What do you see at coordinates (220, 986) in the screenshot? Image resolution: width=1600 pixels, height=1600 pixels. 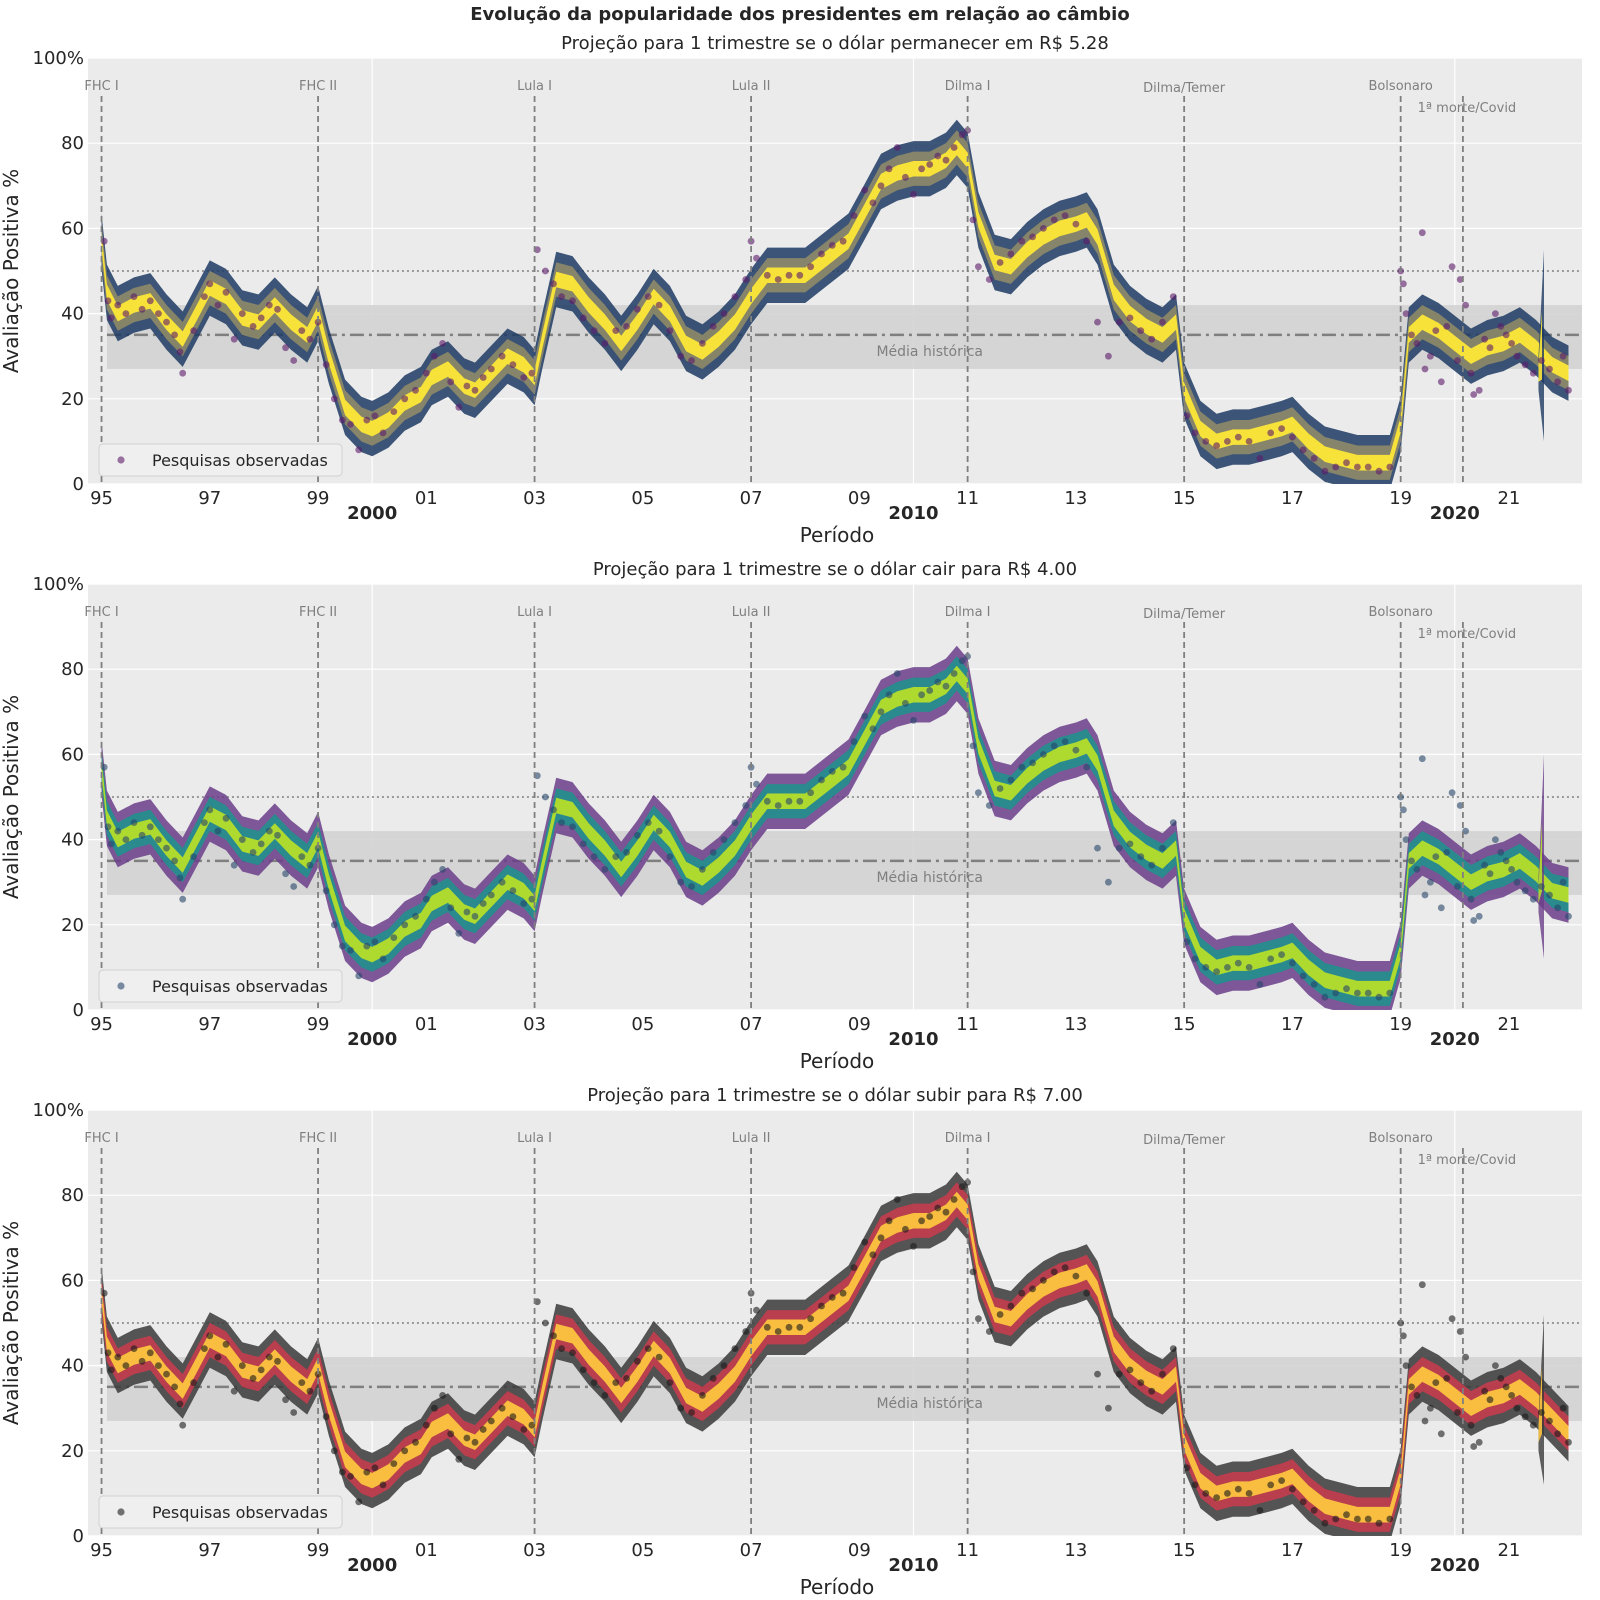 I see `legend-box` at bounding box center [220, 986].